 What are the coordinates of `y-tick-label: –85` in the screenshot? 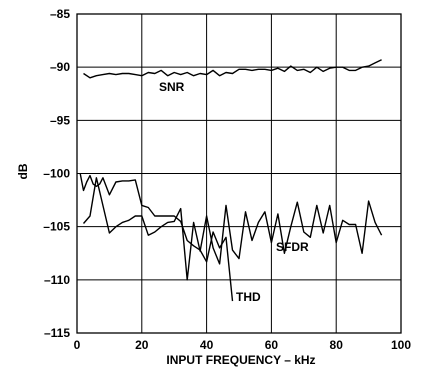 It's located at (60, 14).